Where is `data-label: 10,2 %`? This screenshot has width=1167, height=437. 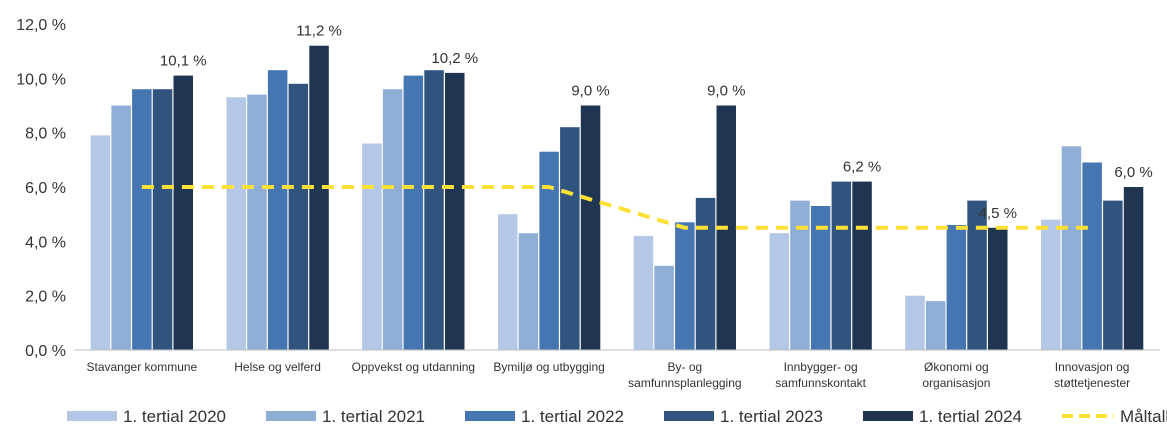 data-label: 10,2 % is located at coordinates (454, 58).